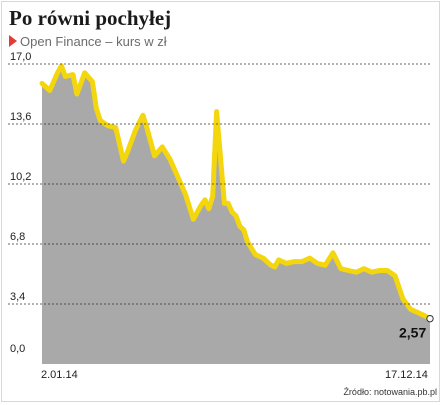  Describe the element at coordinates (17, 297) in the screenshot. I see `y-tick-label: 3,4` at that location.